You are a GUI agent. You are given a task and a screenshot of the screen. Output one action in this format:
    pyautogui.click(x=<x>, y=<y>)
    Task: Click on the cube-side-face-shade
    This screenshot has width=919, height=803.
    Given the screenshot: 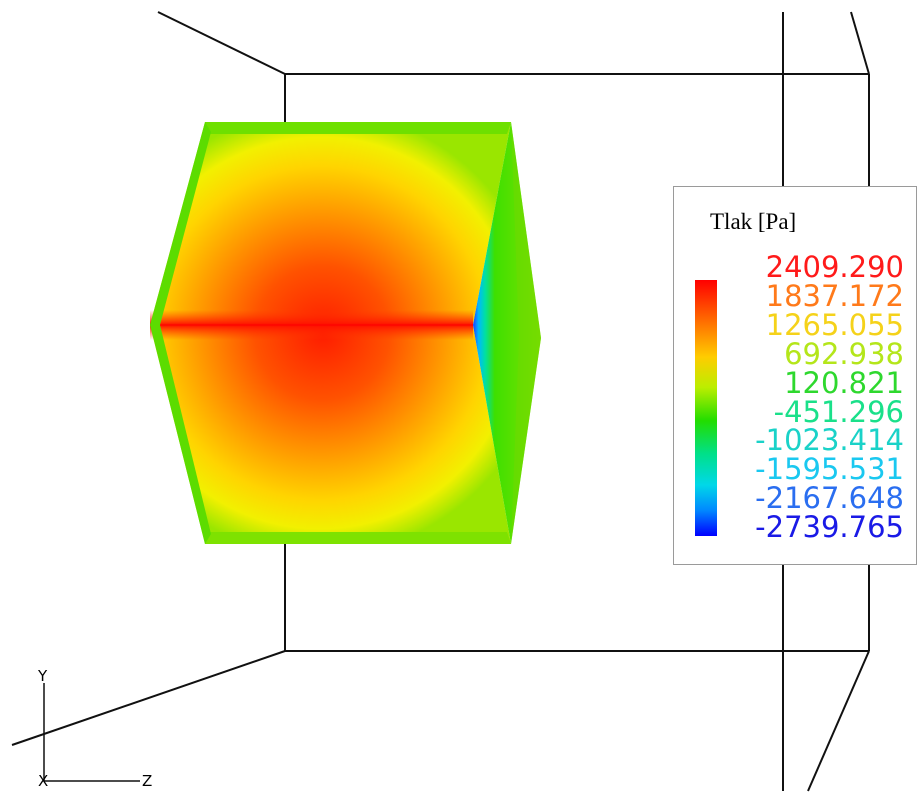 What is the action you would take?
    pyautogui.click(x=526, y=333)
    